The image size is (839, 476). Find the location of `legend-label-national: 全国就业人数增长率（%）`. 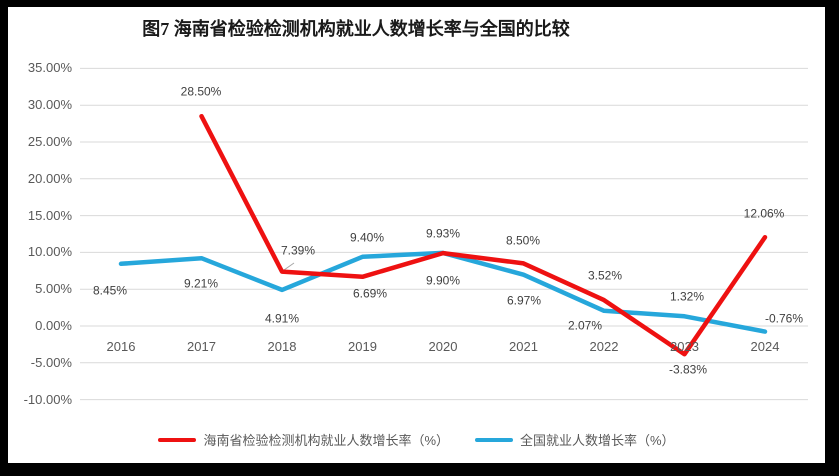

legend-label-national: 全国就业人数增长率（%） is located at coordinates (597, 440).